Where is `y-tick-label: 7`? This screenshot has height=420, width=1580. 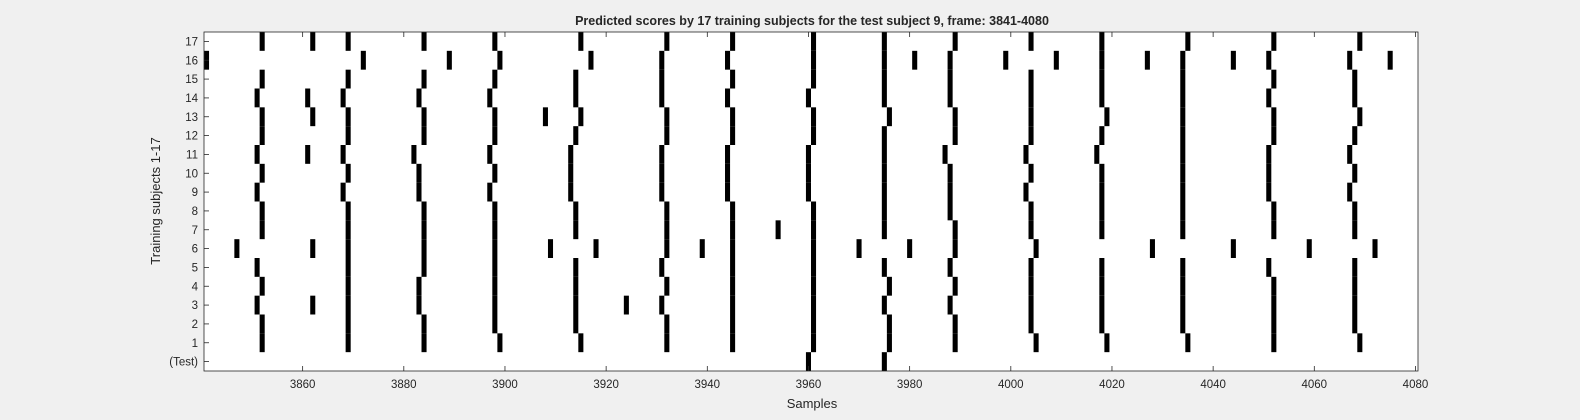 y-tick-label: 7 is located at coordinates (195, 231).